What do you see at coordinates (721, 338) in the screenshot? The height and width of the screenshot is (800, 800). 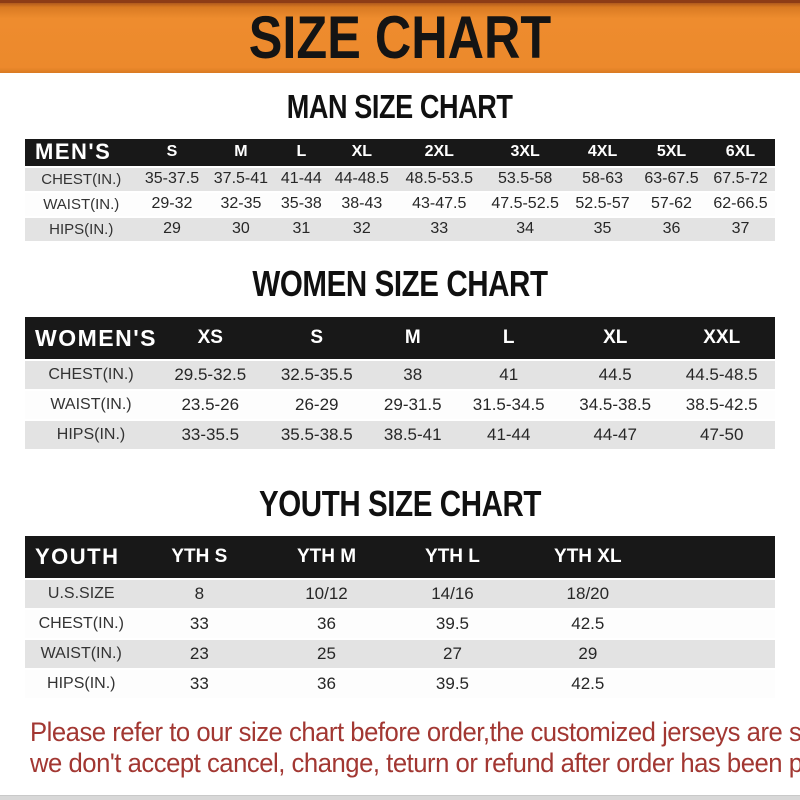 I see `size-column-header: XXL` at bounding box center [721, 338].